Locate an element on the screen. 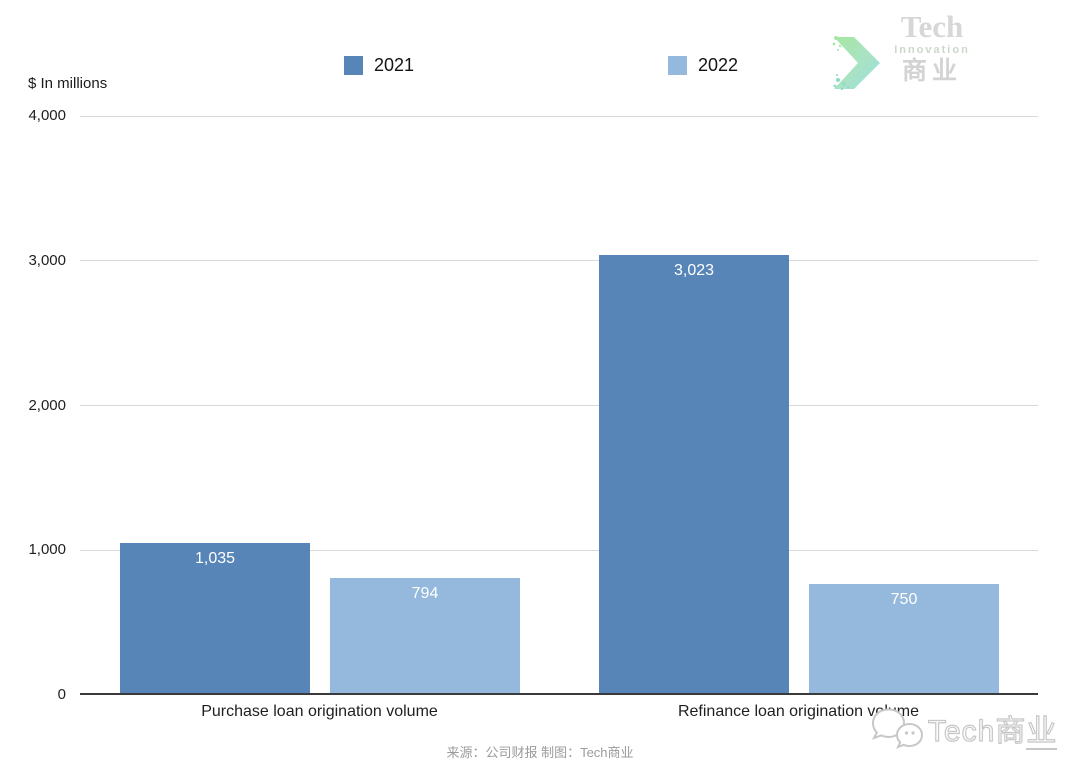 Image resolution: width=1080 pixels, height=777 pixels. legend-label: 2022 is located at coordinates (718, 65).